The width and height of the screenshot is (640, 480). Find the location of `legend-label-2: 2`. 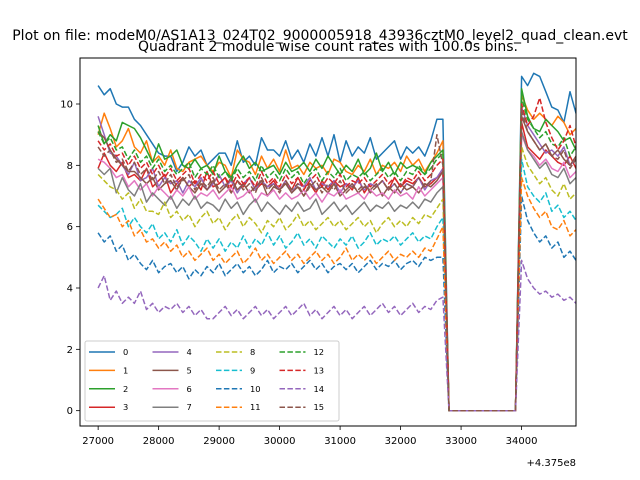

legend-label-2: 2 is located at coordinates (125, 389).